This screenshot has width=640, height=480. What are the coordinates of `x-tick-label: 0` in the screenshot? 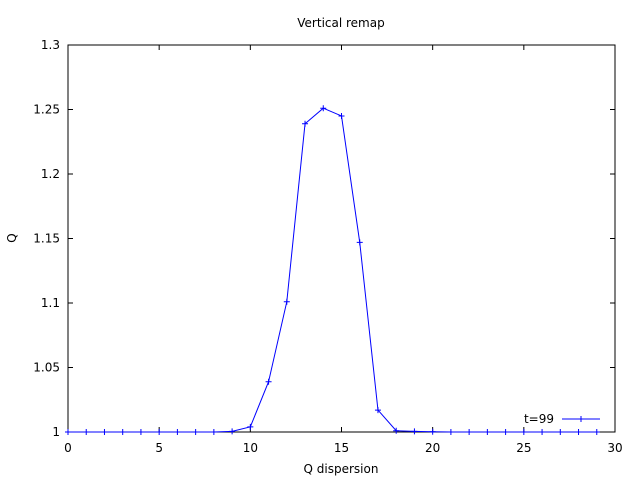 It's located at (68, 448).